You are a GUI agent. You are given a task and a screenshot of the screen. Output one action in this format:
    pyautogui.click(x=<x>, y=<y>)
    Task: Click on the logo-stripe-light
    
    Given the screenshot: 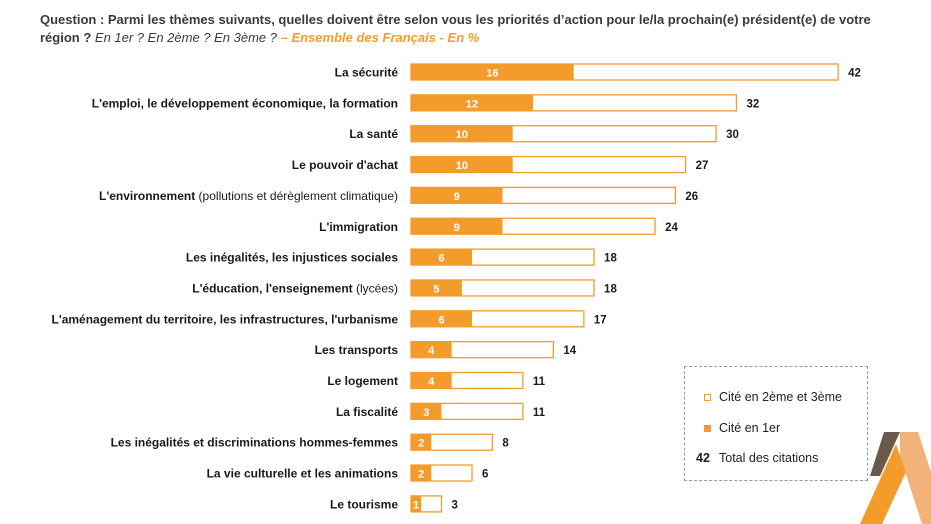 What is the action you would take?
    pyautogui.click(x=915, y=478)
    